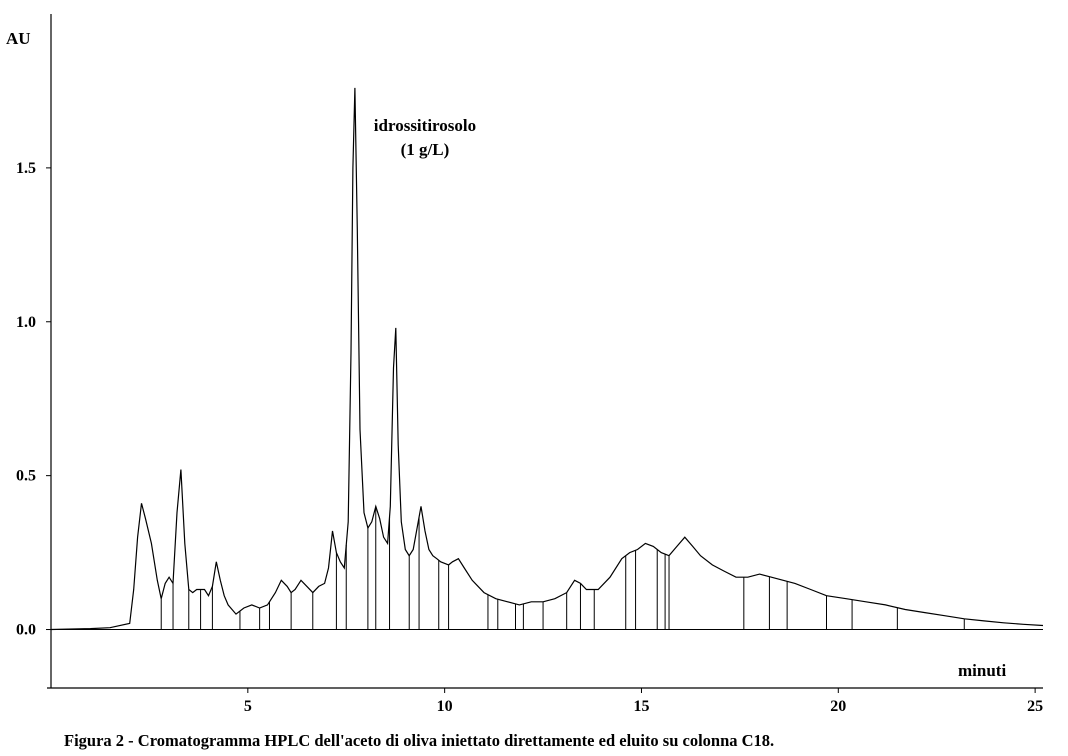  Describe the element at coordinates (425, 125) in the screenshot. I see `peak-annotation-name: idrossitirosolo` at that location.